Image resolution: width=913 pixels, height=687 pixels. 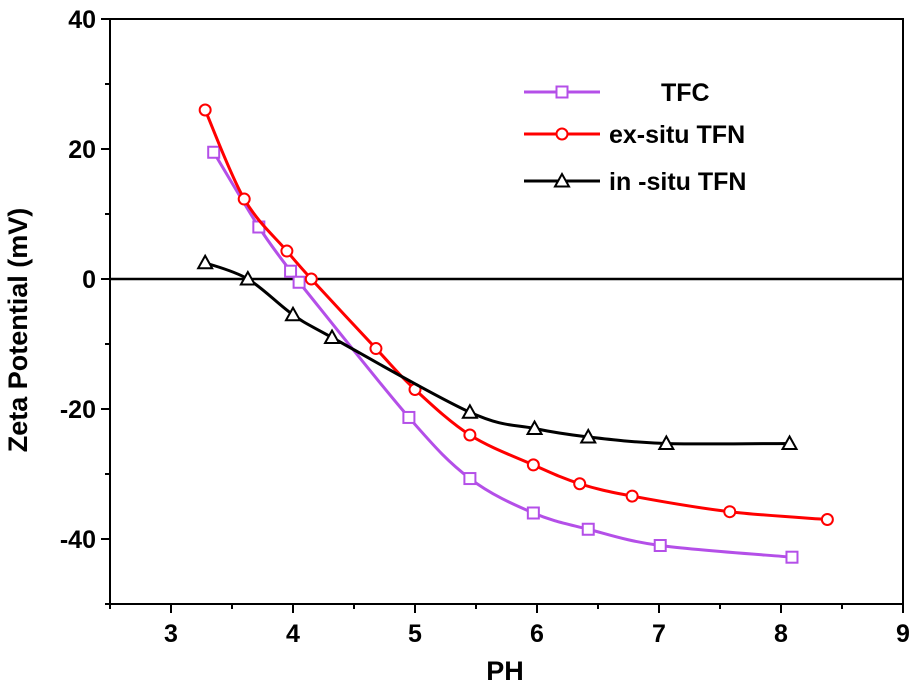 I want to click on legend: TFC ex-situ TFN in -situ TFN, so click(x=635, y=137).